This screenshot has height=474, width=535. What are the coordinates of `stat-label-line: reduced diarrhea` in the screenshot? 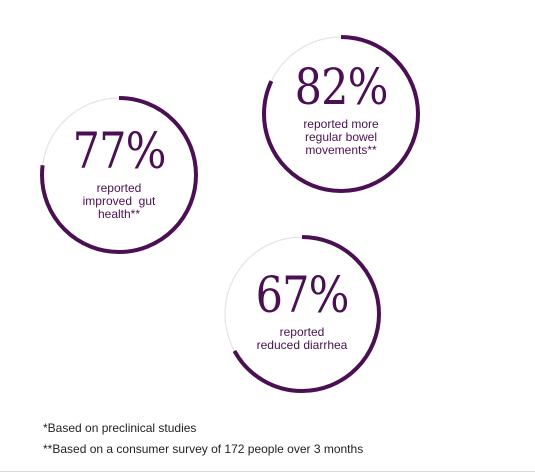 It's located at (302, 345).